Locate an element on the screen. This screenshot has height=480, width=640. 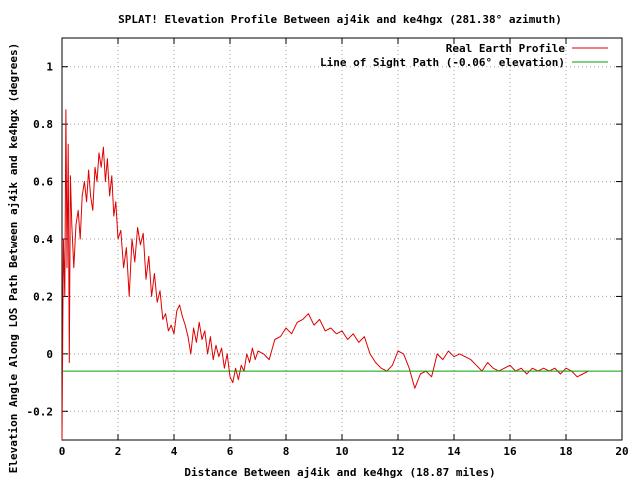
y-tick-label-1: 0 is located at coordinates (49, 354).